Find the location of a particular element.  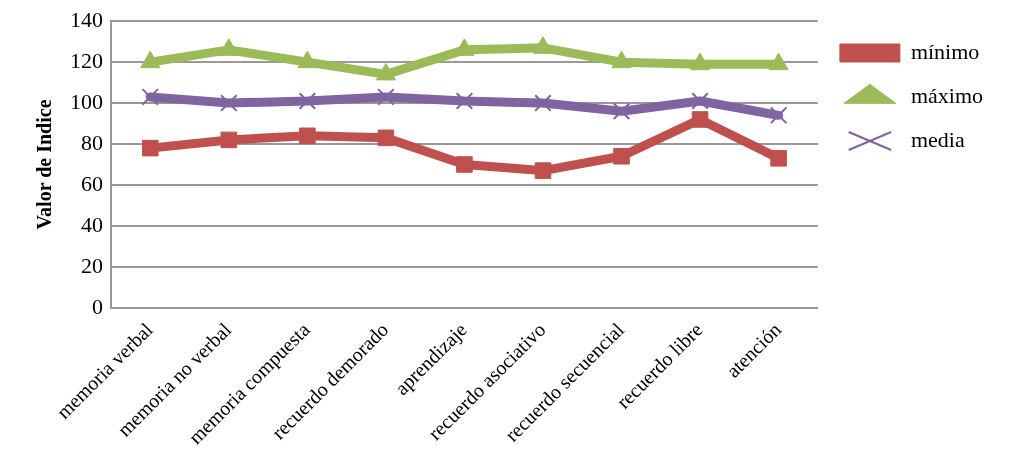

y-tick-label: 0 is located at coordinates (97, 306).